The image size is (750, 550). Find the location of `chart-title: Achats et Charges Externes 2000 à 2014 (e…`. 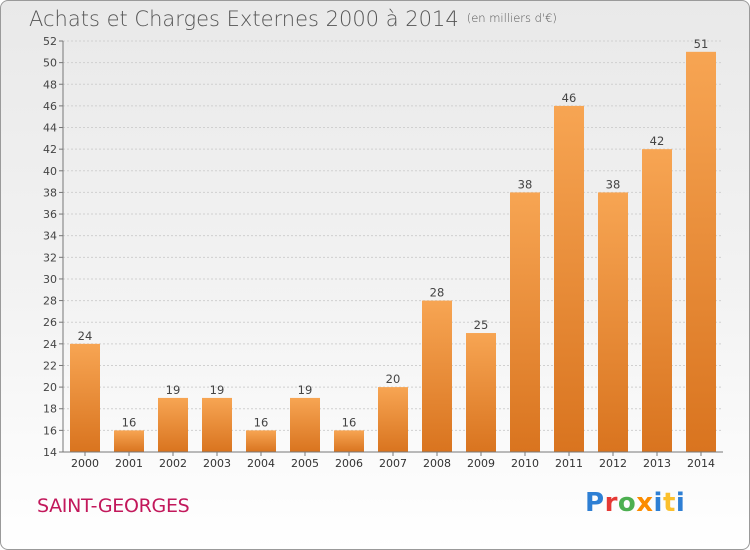

chart-title: Achats et Charges Externes 2000 à 2014 (e… is located at coordinates (293, 19).